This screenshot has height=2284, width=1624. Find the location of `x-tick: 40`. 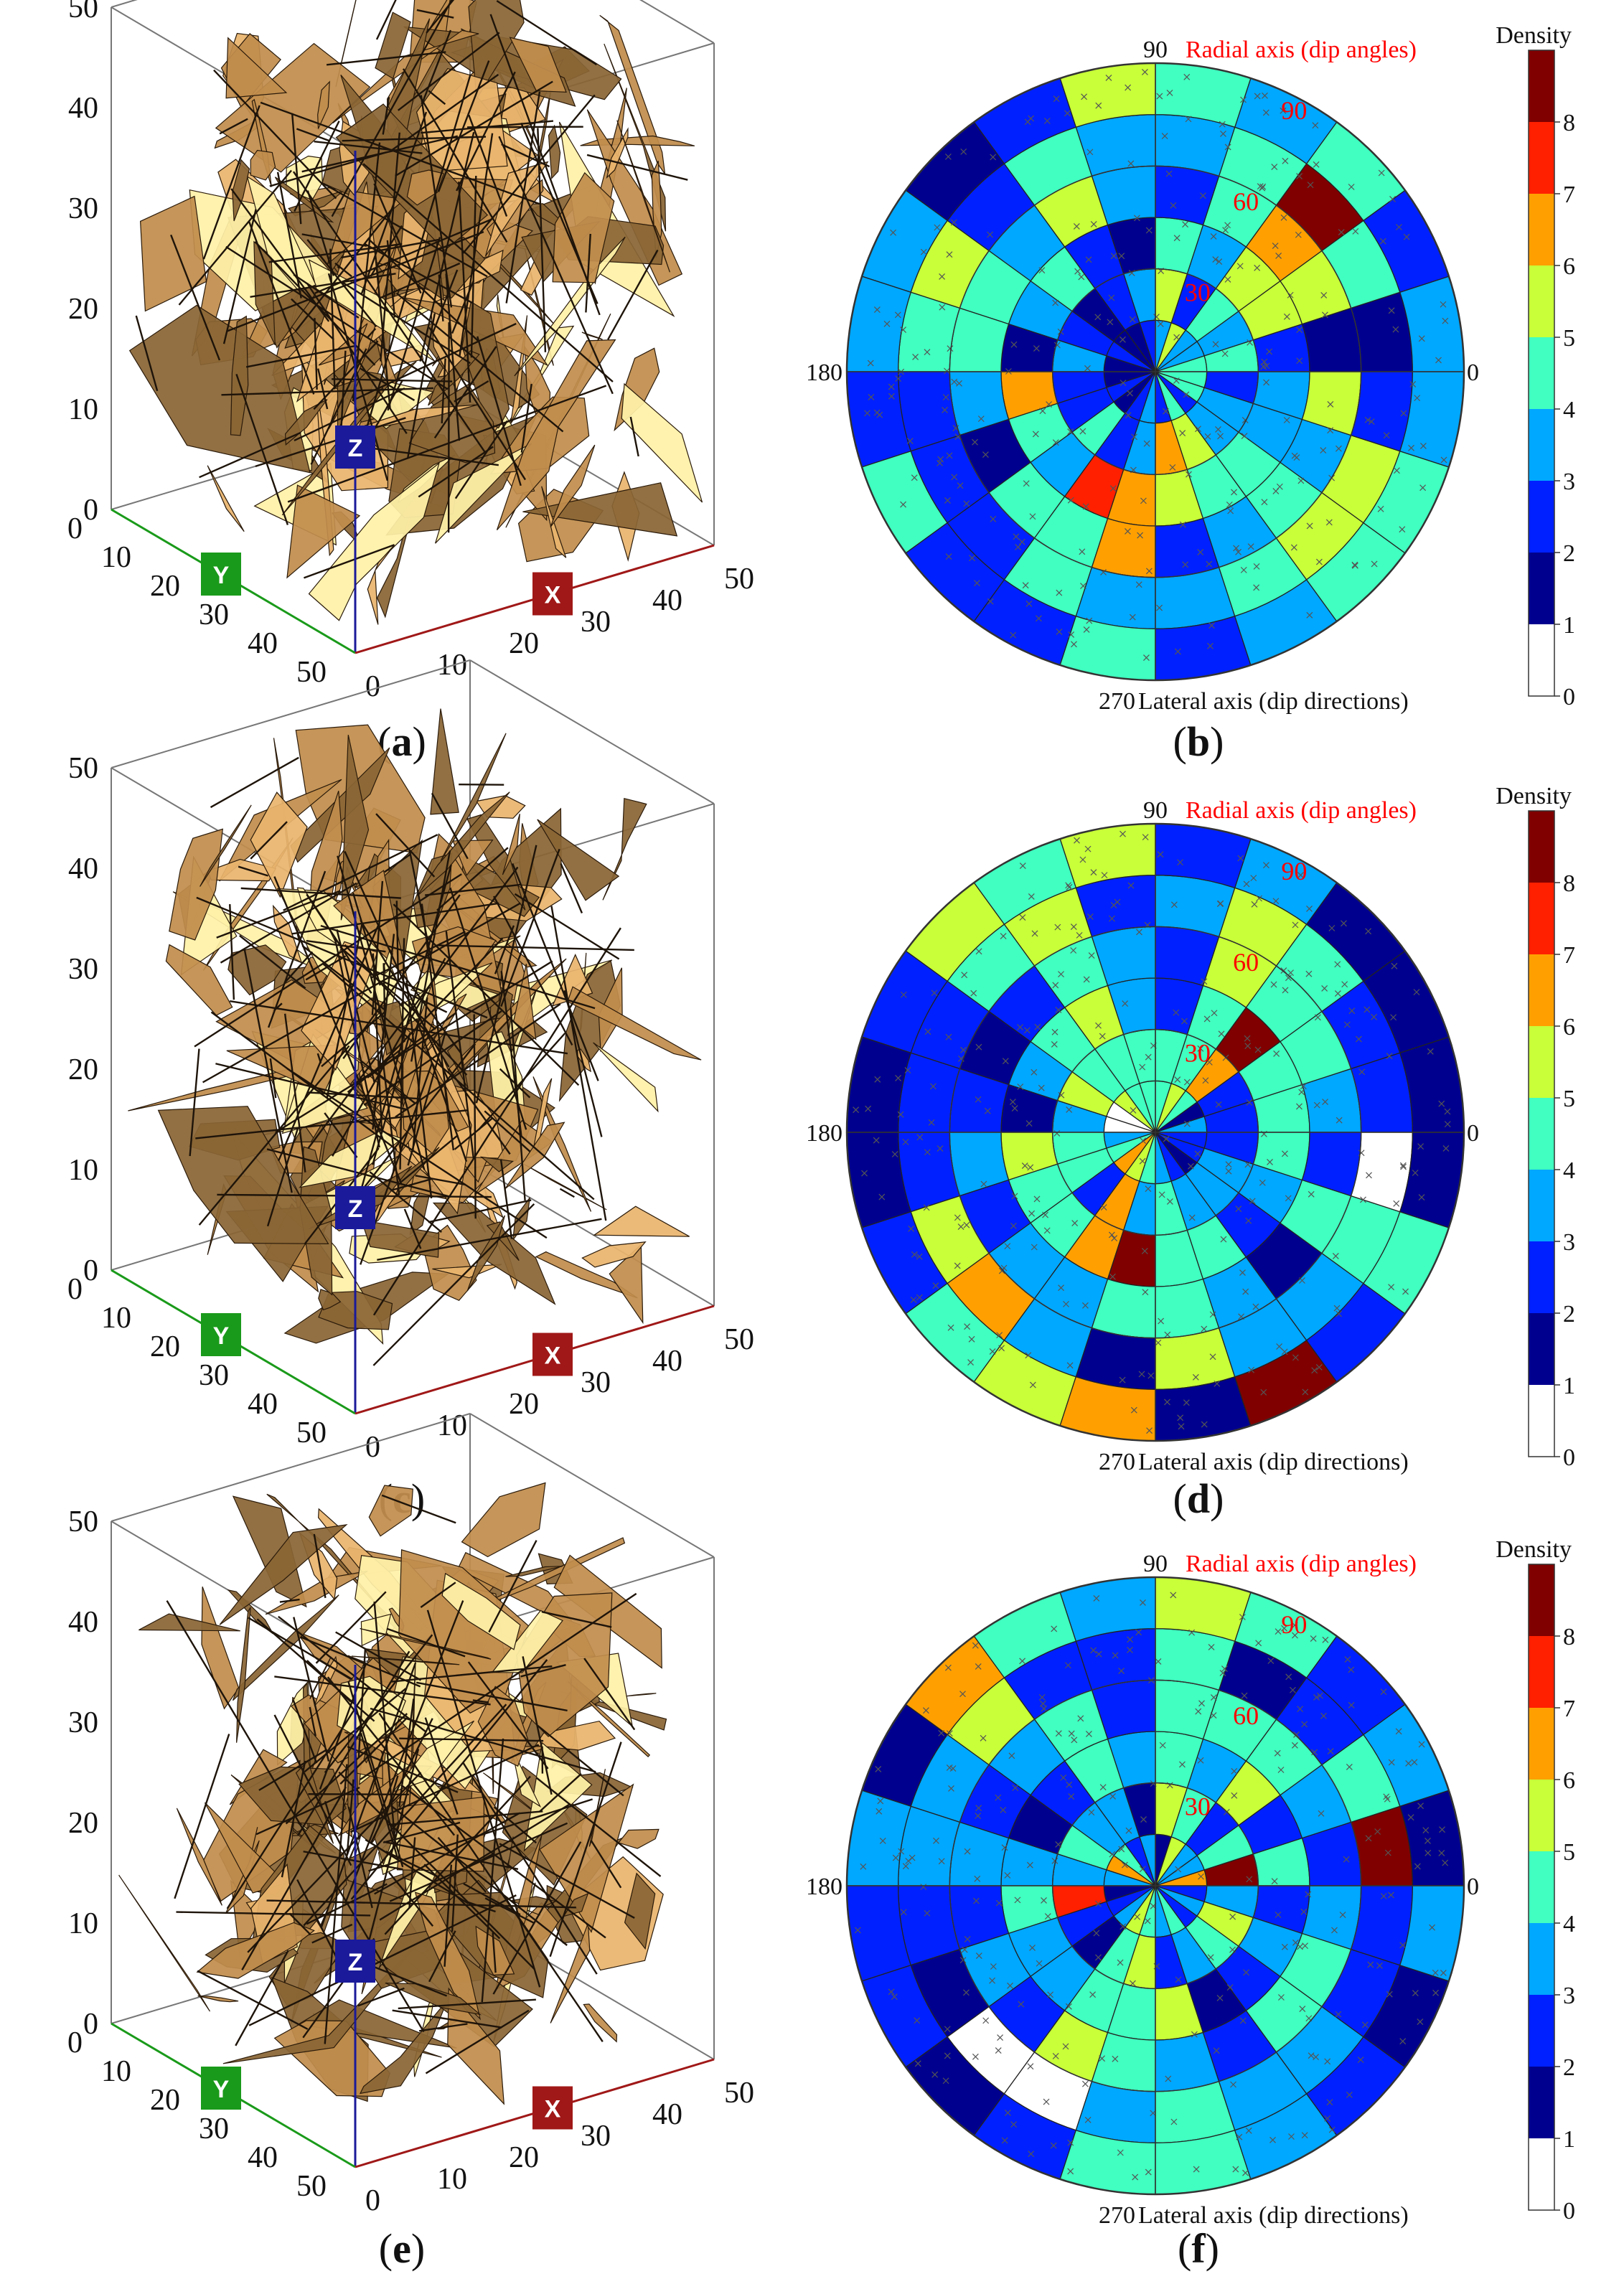

x-tick: 40 is located at coordinates (667, 1362).